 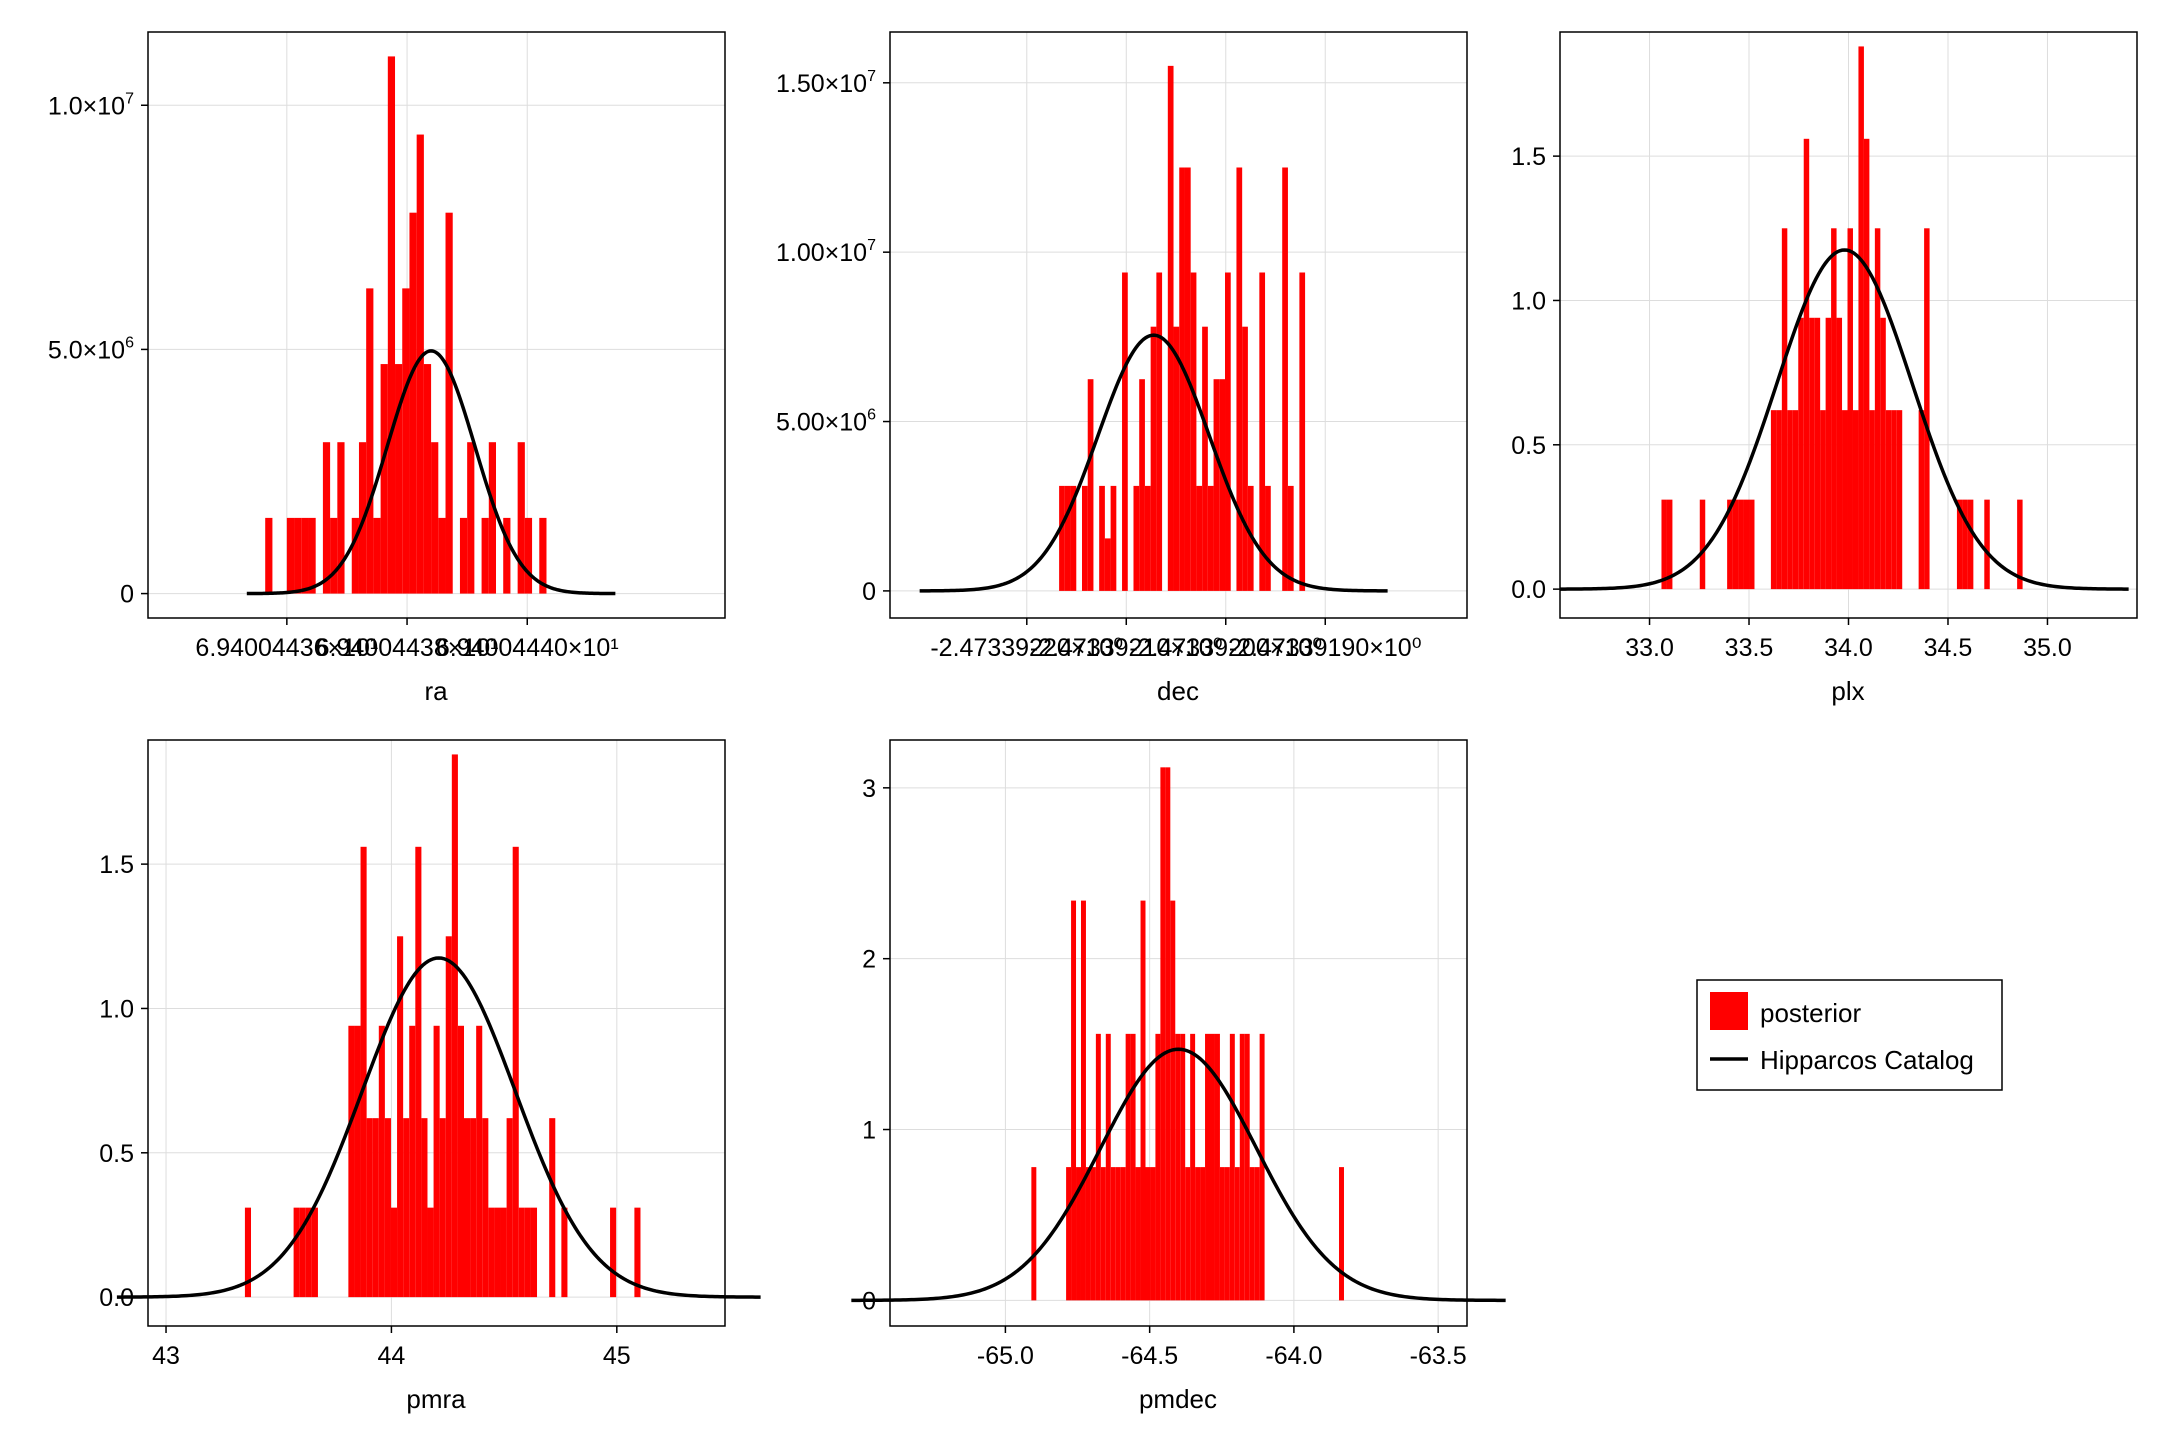 What do you see at coordinates (617, 1356) in the screenshot?
I see `xtick-label-pmra-2: 45` at bounding box center [617, 1356].